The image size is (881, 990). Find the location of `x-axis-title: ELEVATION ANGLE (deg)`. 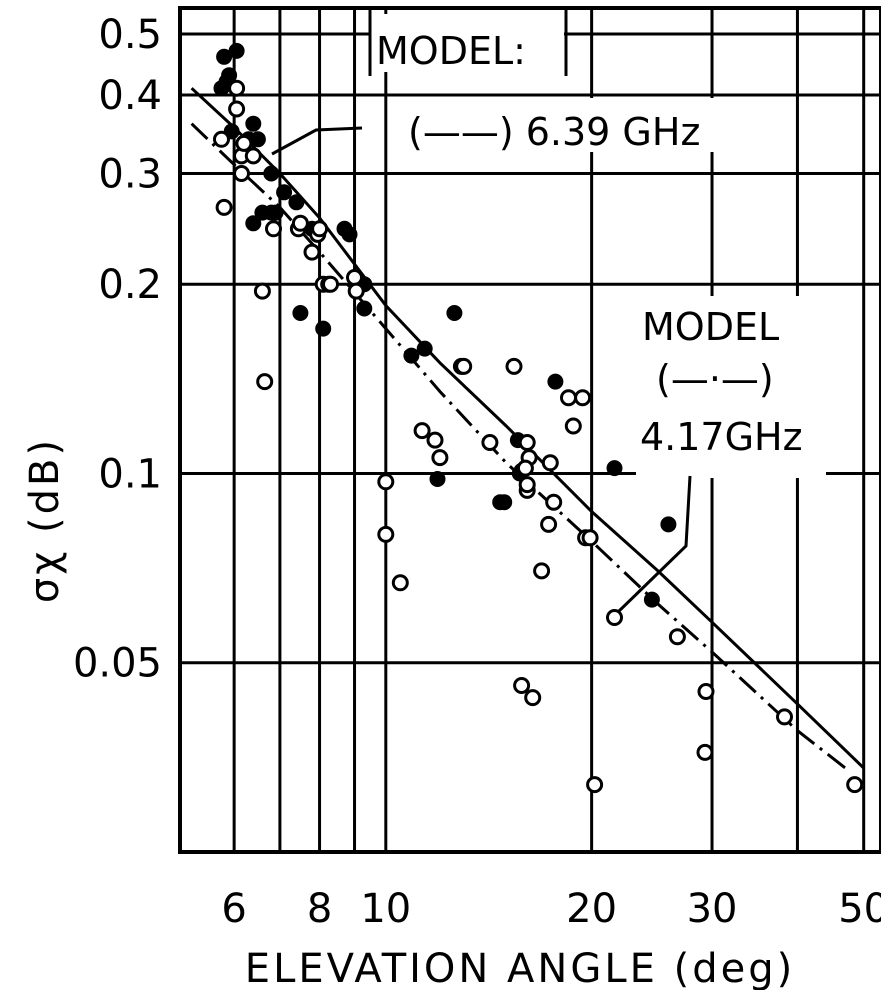

x-axis-title: ELEVATION ANGLE (deg) is located at coordinates (520, 968).